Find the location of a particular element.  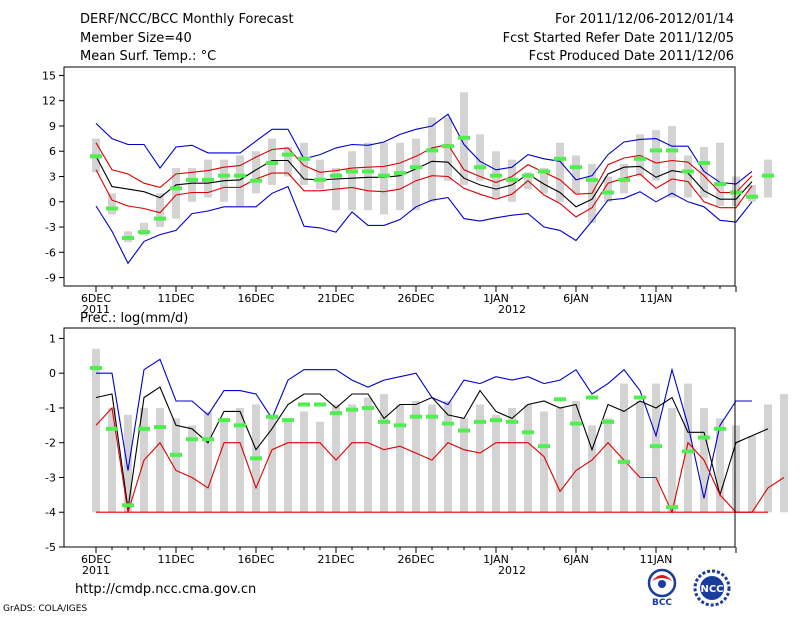

produced-date: Fcst Produced Date 2011/12/06 is located at coordinates (631, 56).